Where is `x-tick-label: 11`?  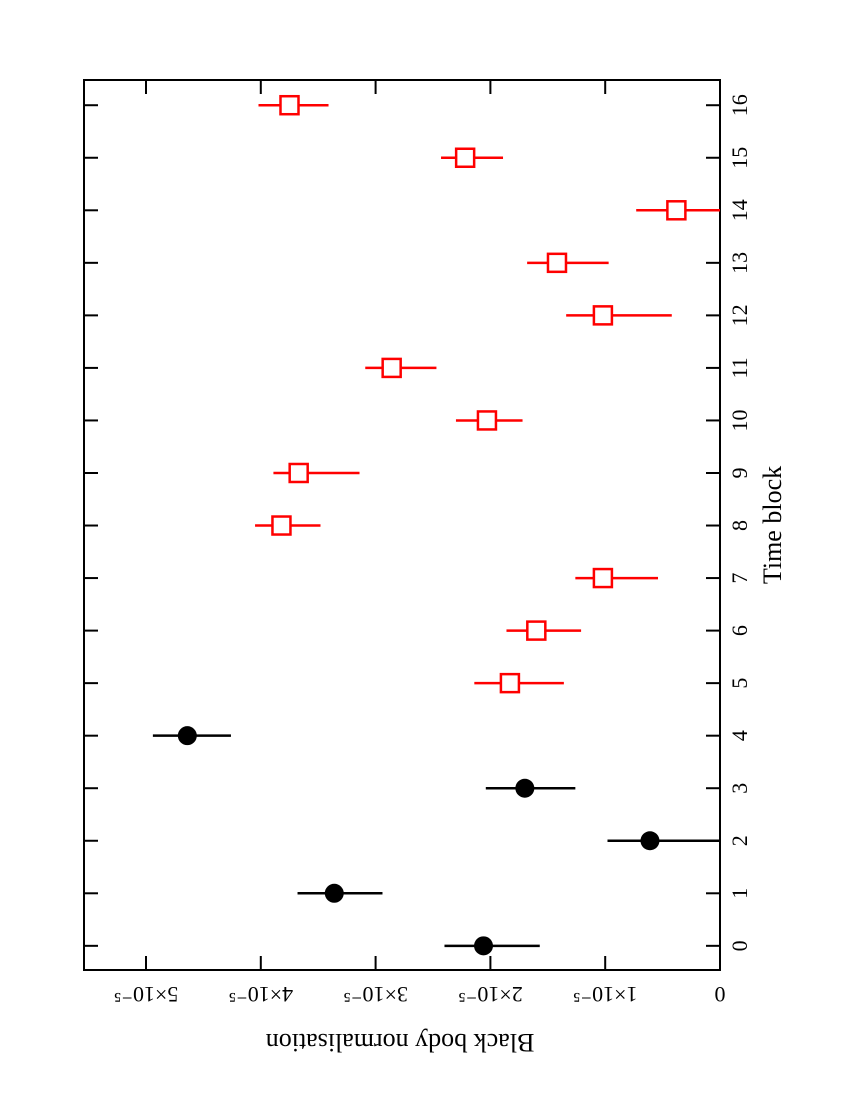
x-tick-label: 11 is located at coordinates (739, 367).